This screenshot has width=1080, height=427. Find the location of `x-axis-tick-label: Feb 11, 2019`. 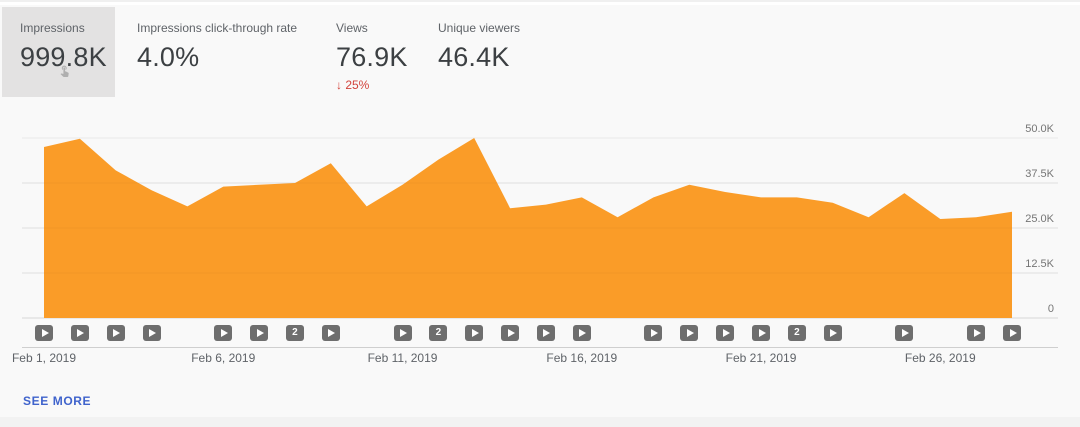

x-axis-tick-label: Feb 11, 2019 is located at coordinates (402, 358).